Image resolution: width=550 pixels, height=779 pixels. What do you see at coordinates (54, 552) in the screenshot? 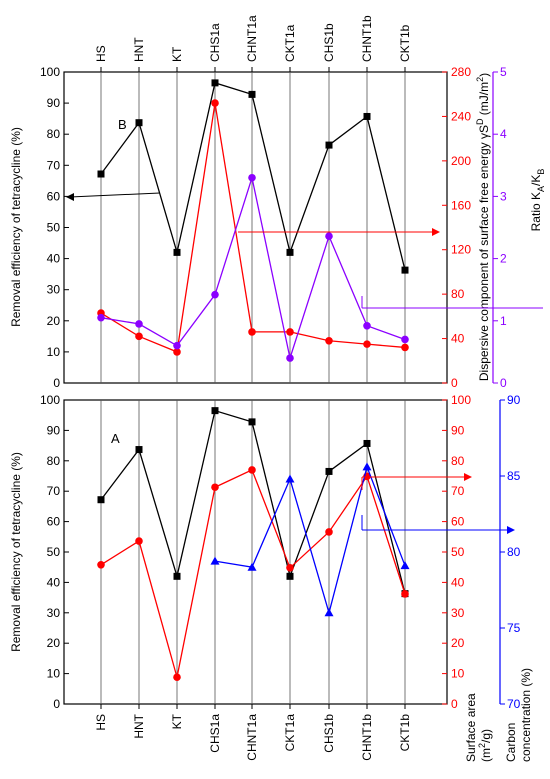
I see `left-tick-label: 50` at bounding box center [54, 552].